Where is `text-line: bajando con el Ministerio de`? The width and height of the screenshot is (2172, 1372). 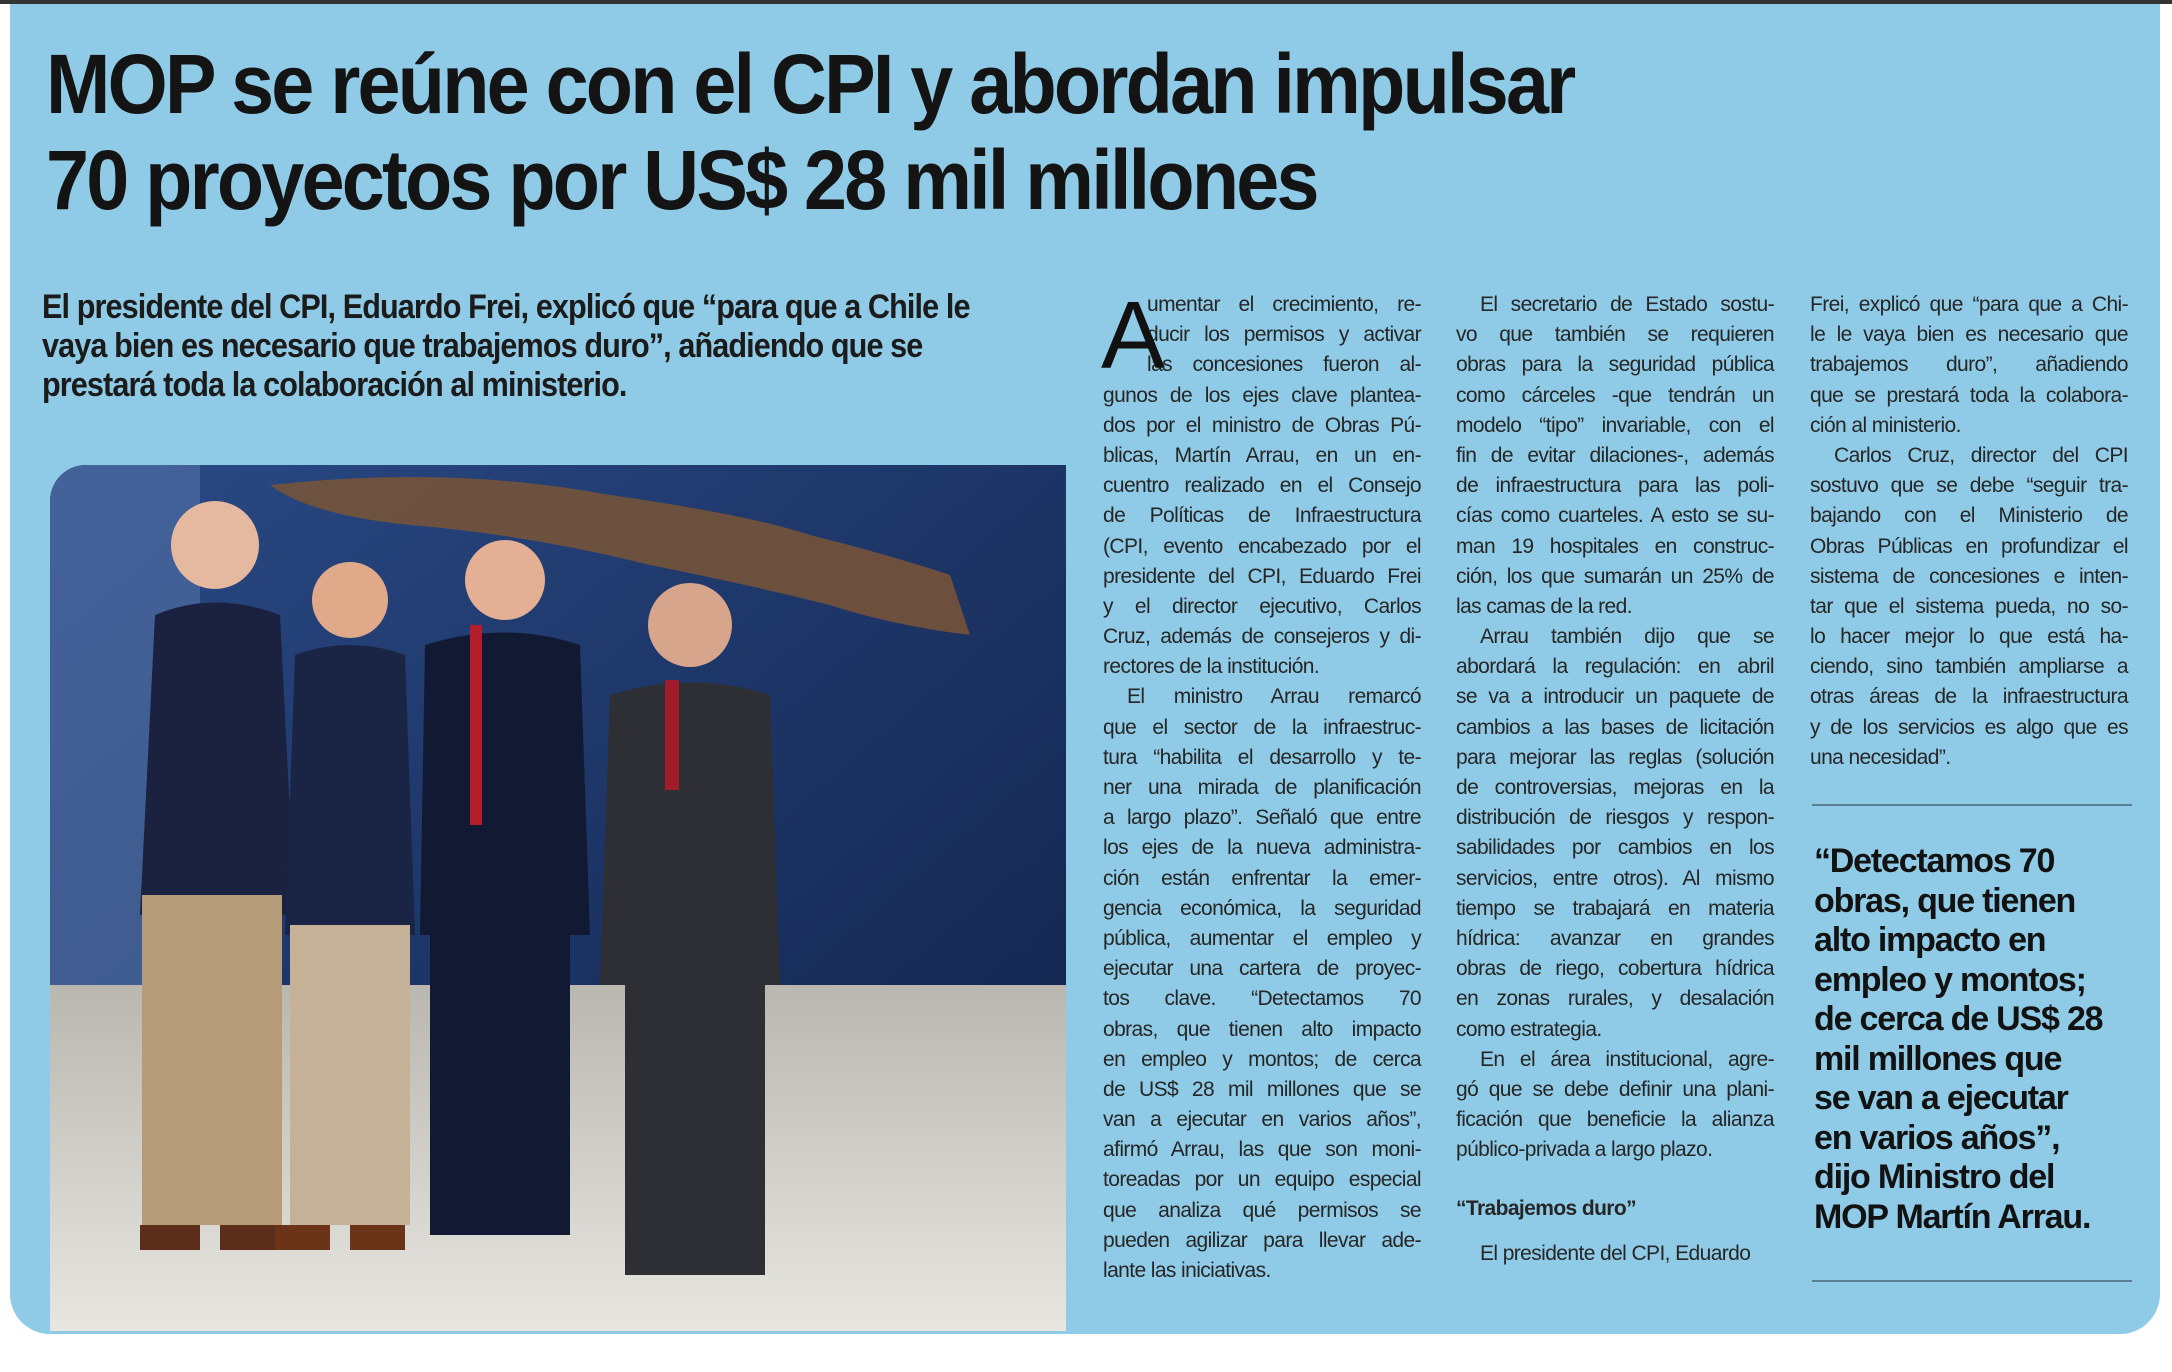
text-line: bajando con el Ministerio de is located at coordinates (1969, 516).